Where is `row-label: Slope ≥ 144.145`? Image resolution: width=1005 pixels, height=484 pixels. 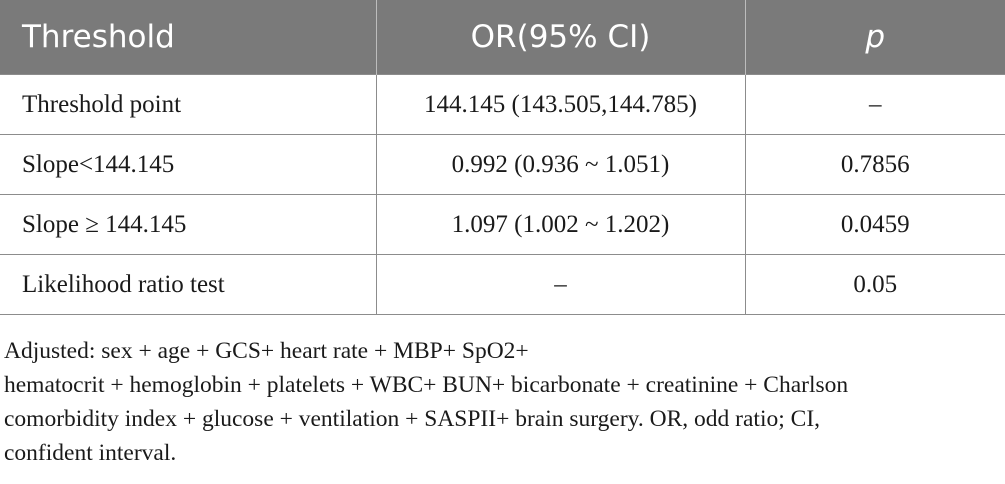
row-label: Slope ≥ 144.145 is located at coordinates (188, 224).